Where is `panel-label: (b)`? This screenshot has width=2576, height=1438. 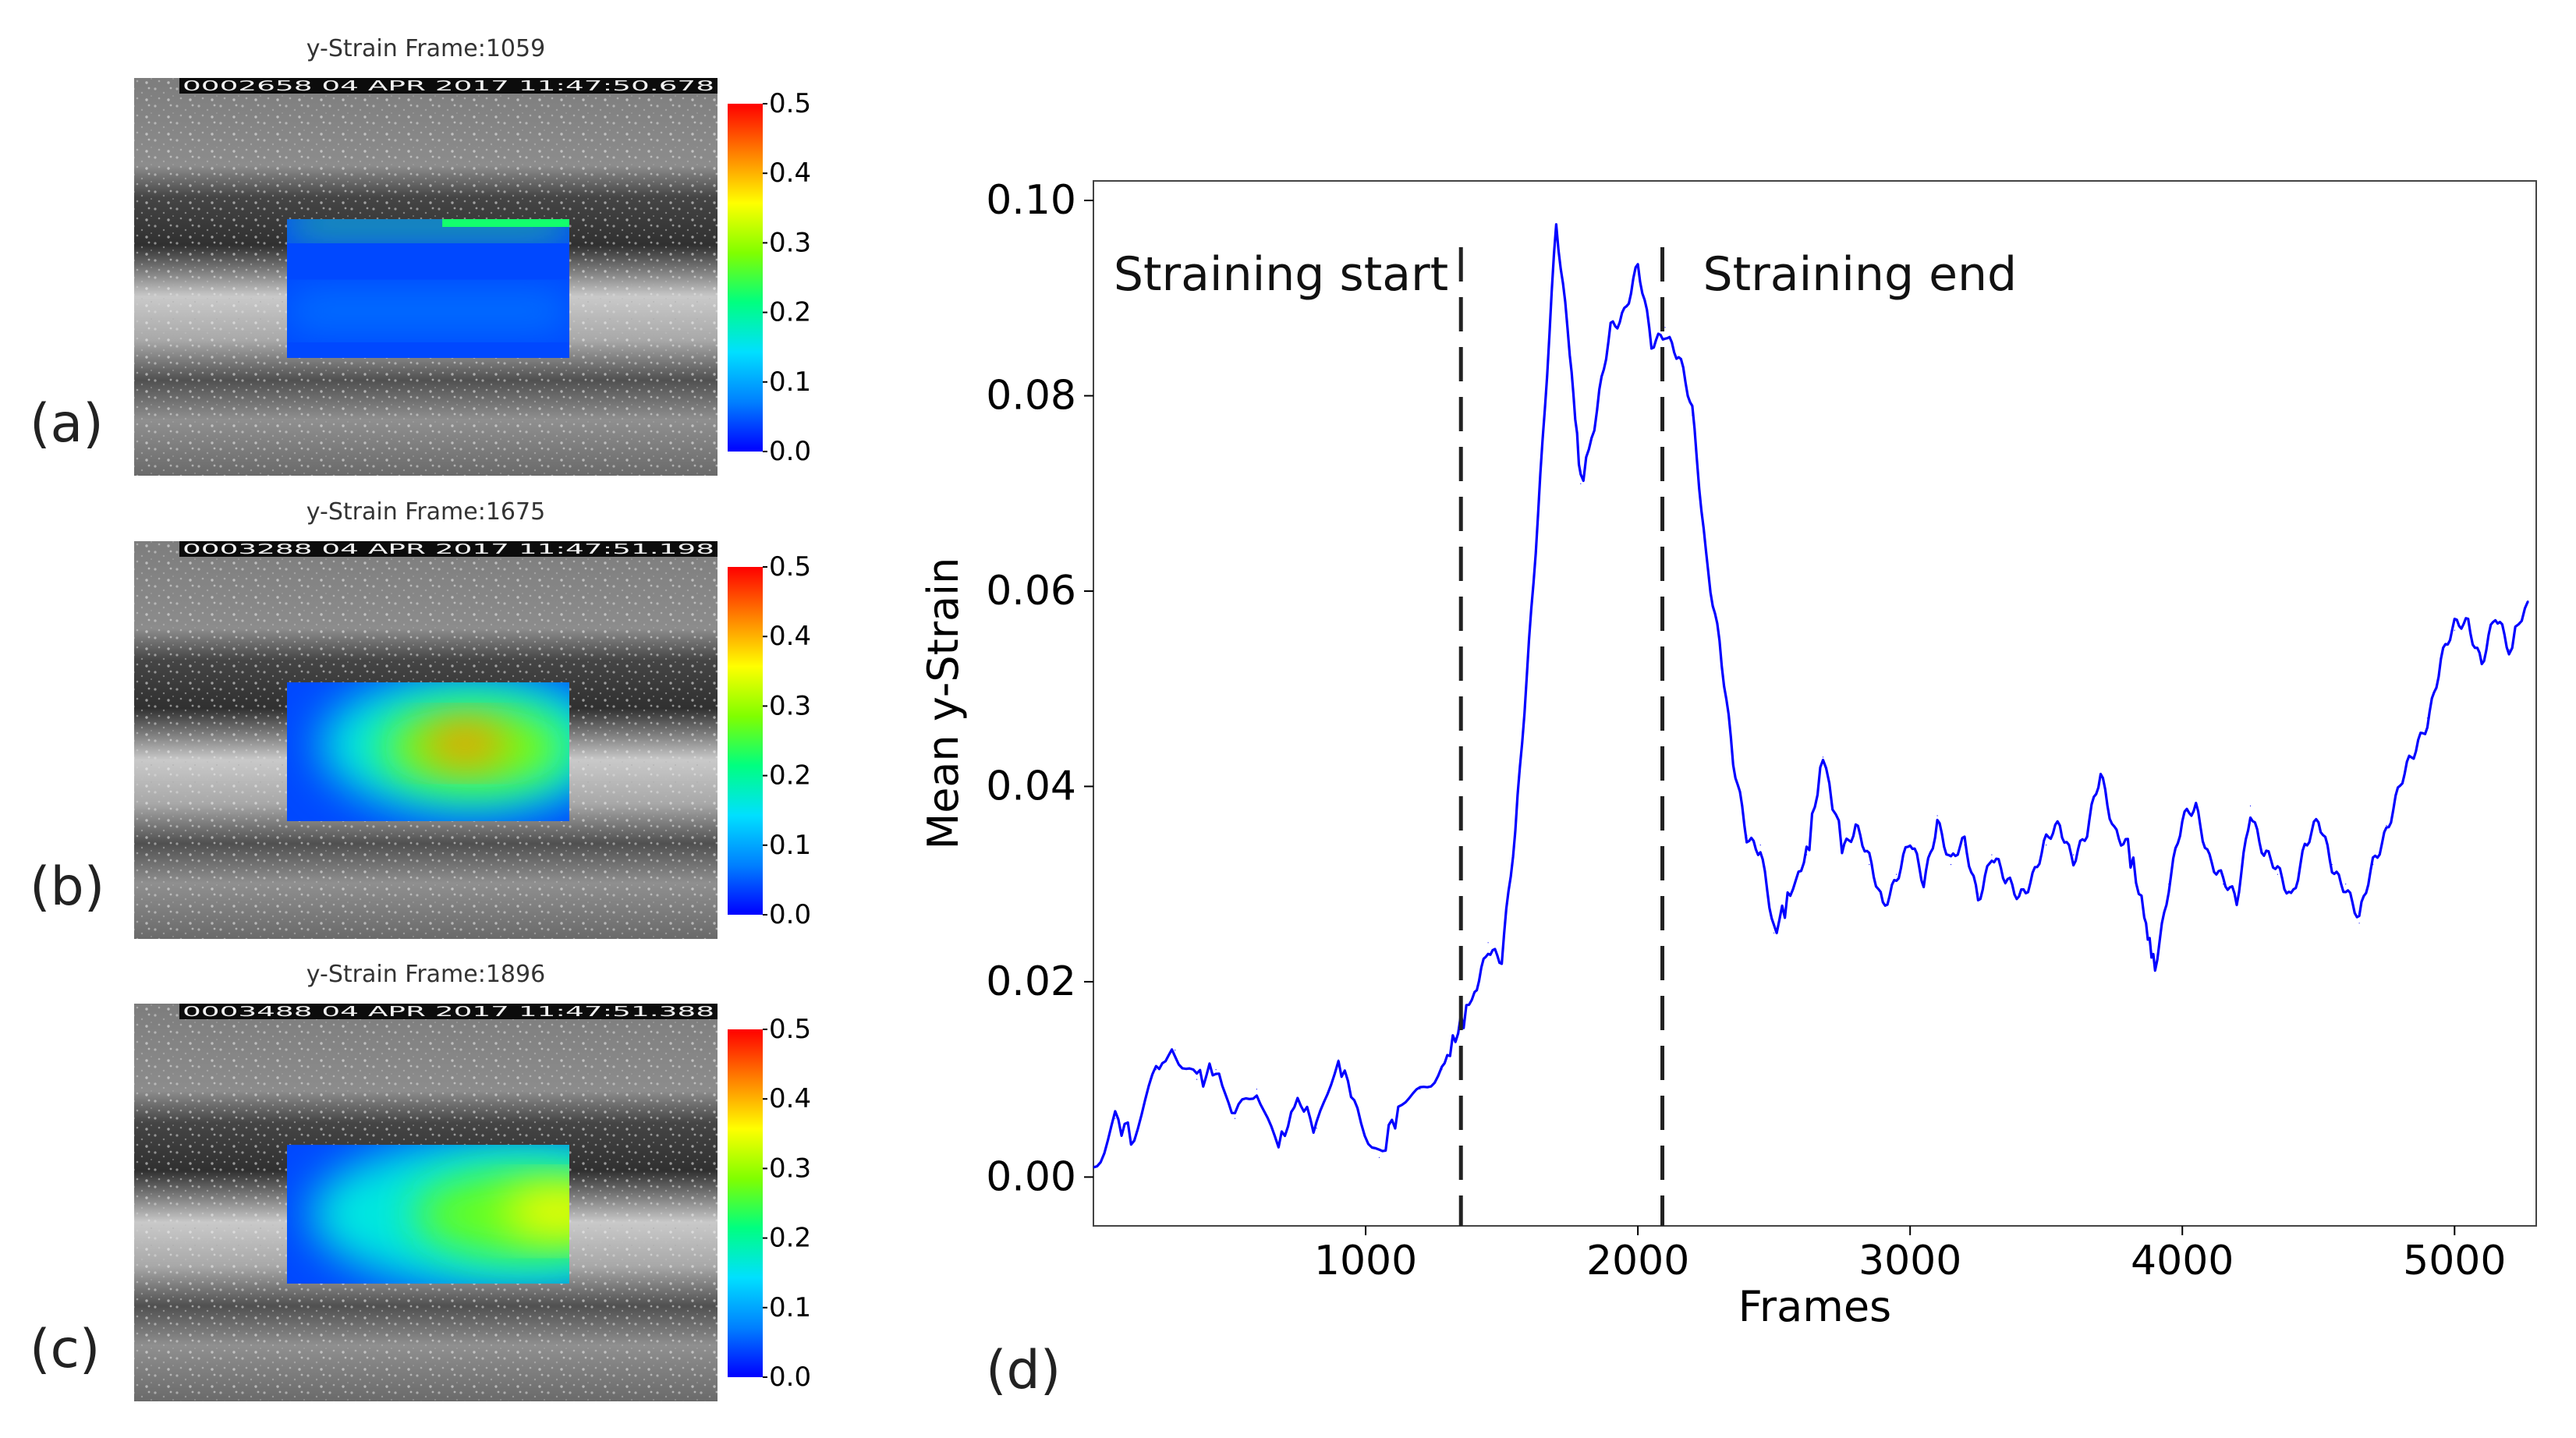 panel-label: (b) is located at coordinates (67, 887).